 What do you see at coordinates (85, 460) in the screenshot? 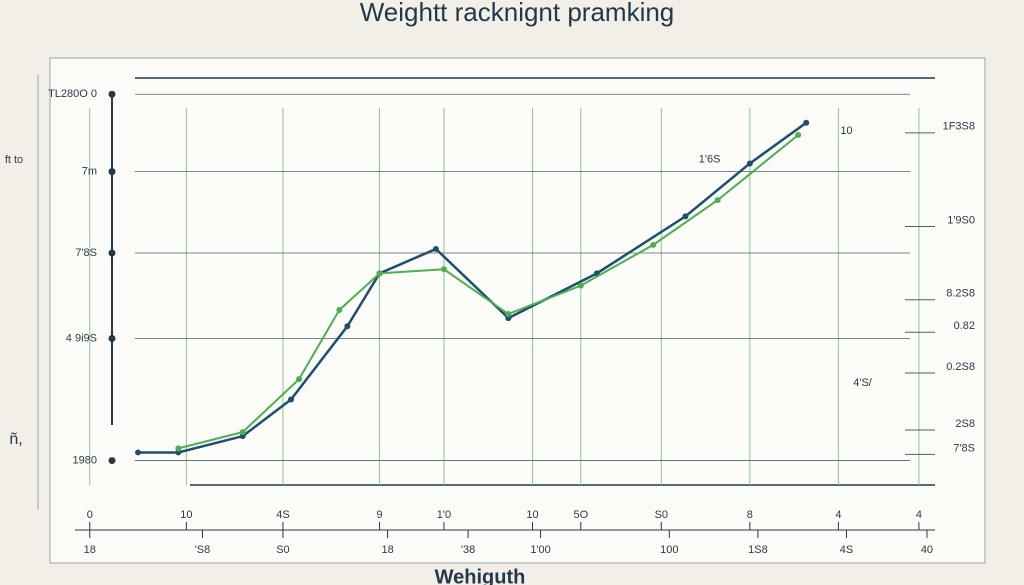
I see `y-tick-label: 1980` at bounding box center [85, 460].